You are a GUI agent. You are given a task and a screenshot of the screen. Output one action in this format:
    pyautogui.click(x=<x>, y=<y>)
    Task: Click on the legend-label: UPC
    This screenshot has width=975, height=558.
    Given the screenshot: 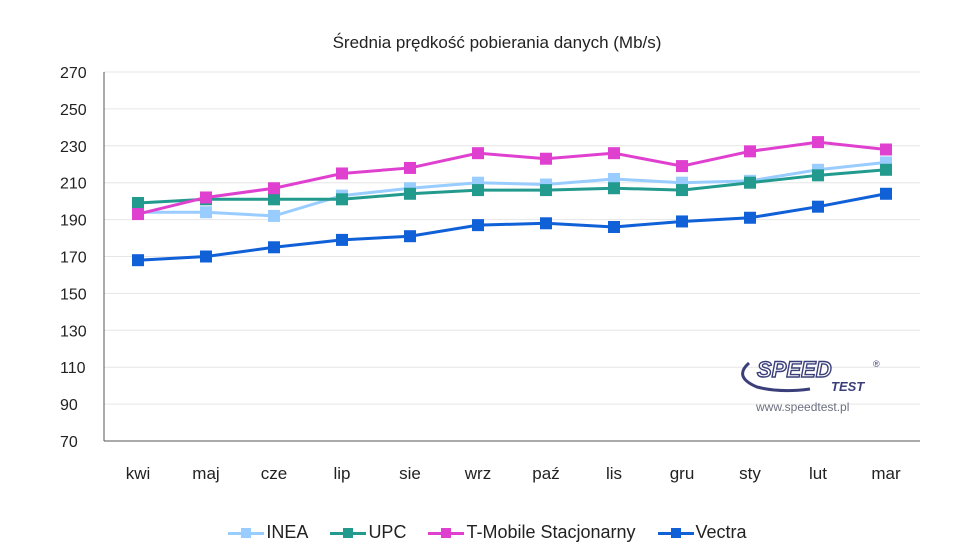 What is the action you would take?
    pyautogui.click(x=387, y=532)
    